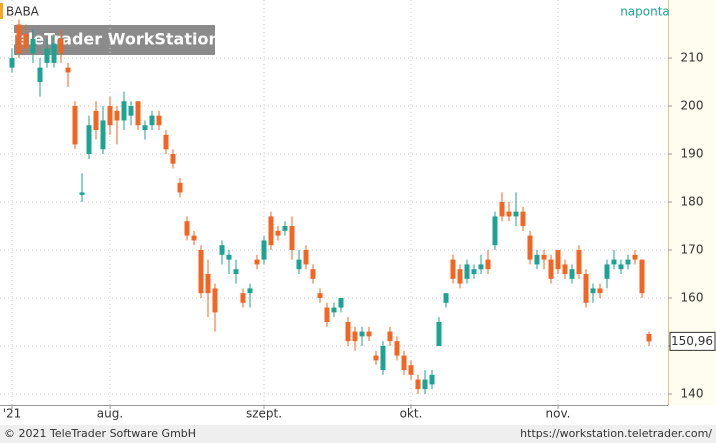  What do you see at coordinates (645, 12) in the screenshot?
I see `interval: naponta` at bounding box center [645, 12].